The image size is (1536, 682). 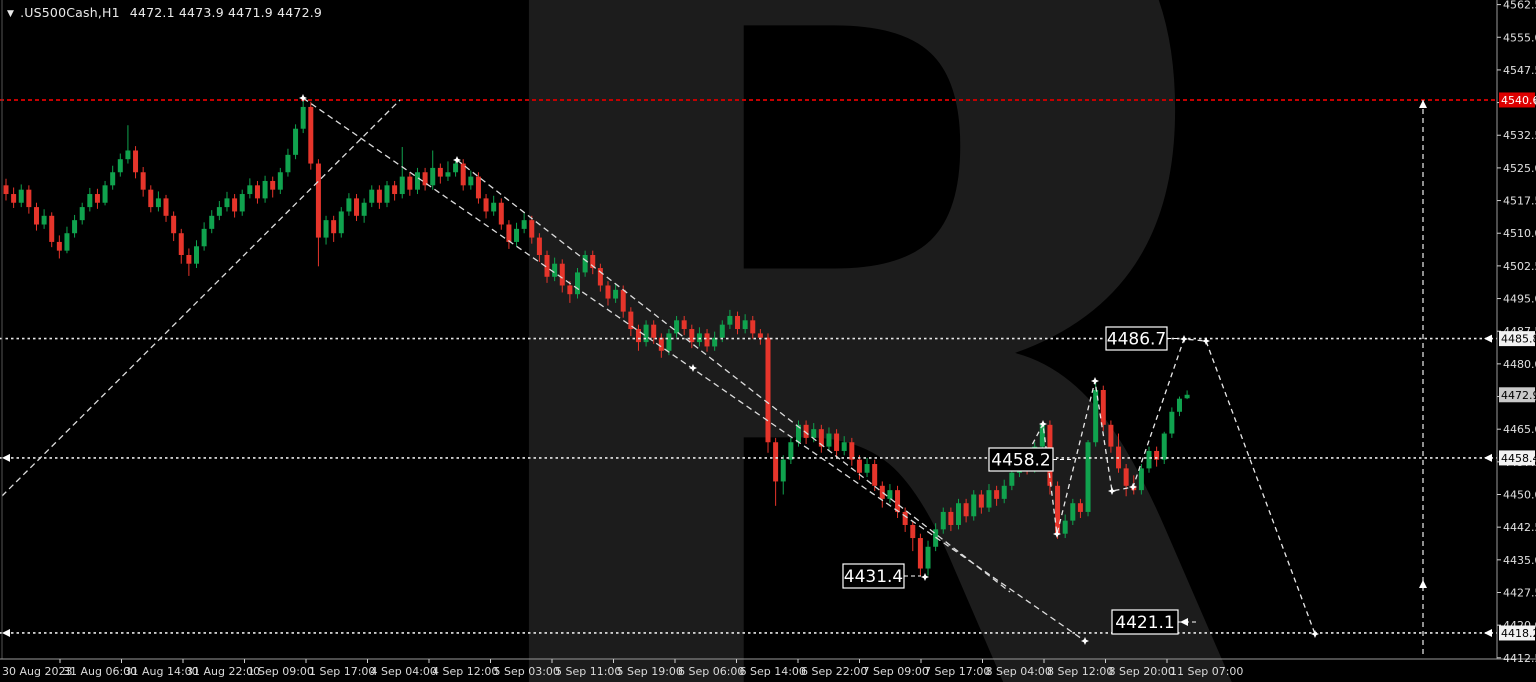 What do you see at coordinates (896, 671) in the screenshot?
I see `svg-text: 7 Sep 09:00` at bounding box center [896, 671].